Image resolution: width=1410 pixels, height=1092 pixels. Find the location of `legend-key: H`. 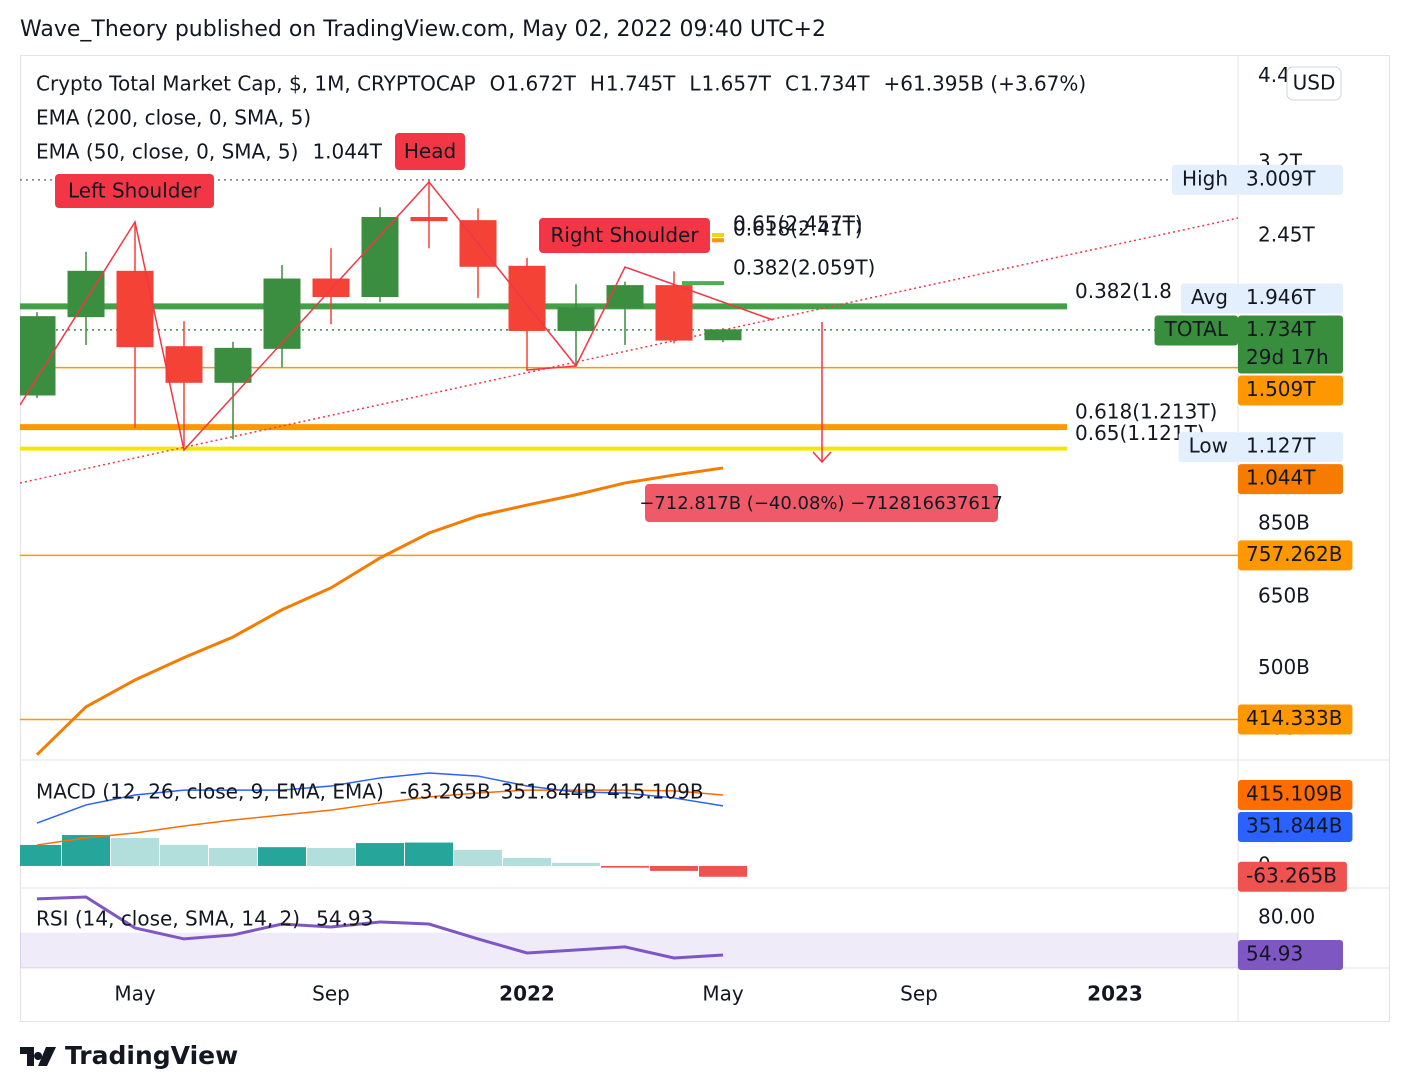

legend-key: H is located at coordinates (597, 84).